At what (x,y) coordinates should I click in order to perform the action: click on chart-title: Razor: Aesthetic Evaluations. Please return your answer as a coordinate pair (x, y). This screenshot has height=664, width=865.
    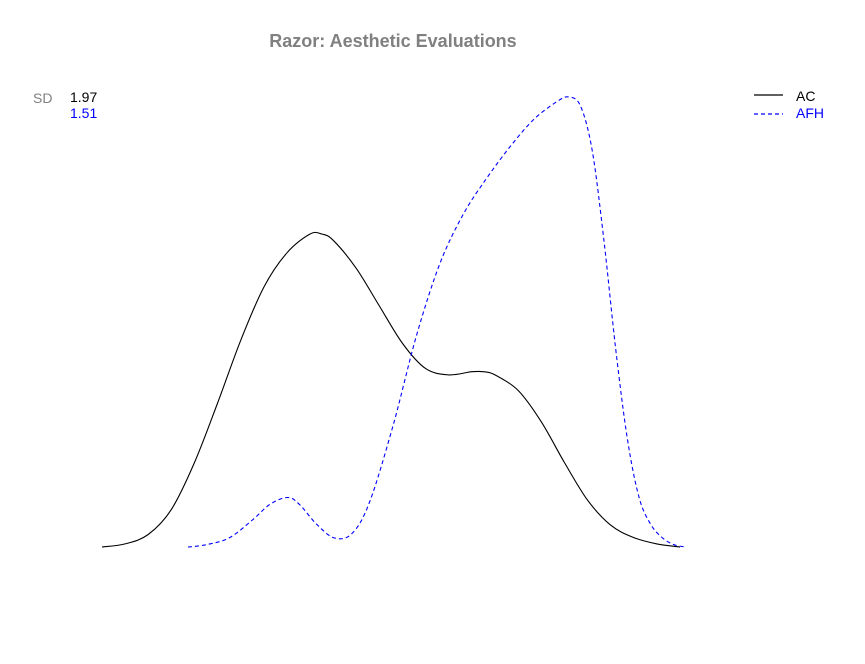
    Looking at the image, I should click on (392, 41).